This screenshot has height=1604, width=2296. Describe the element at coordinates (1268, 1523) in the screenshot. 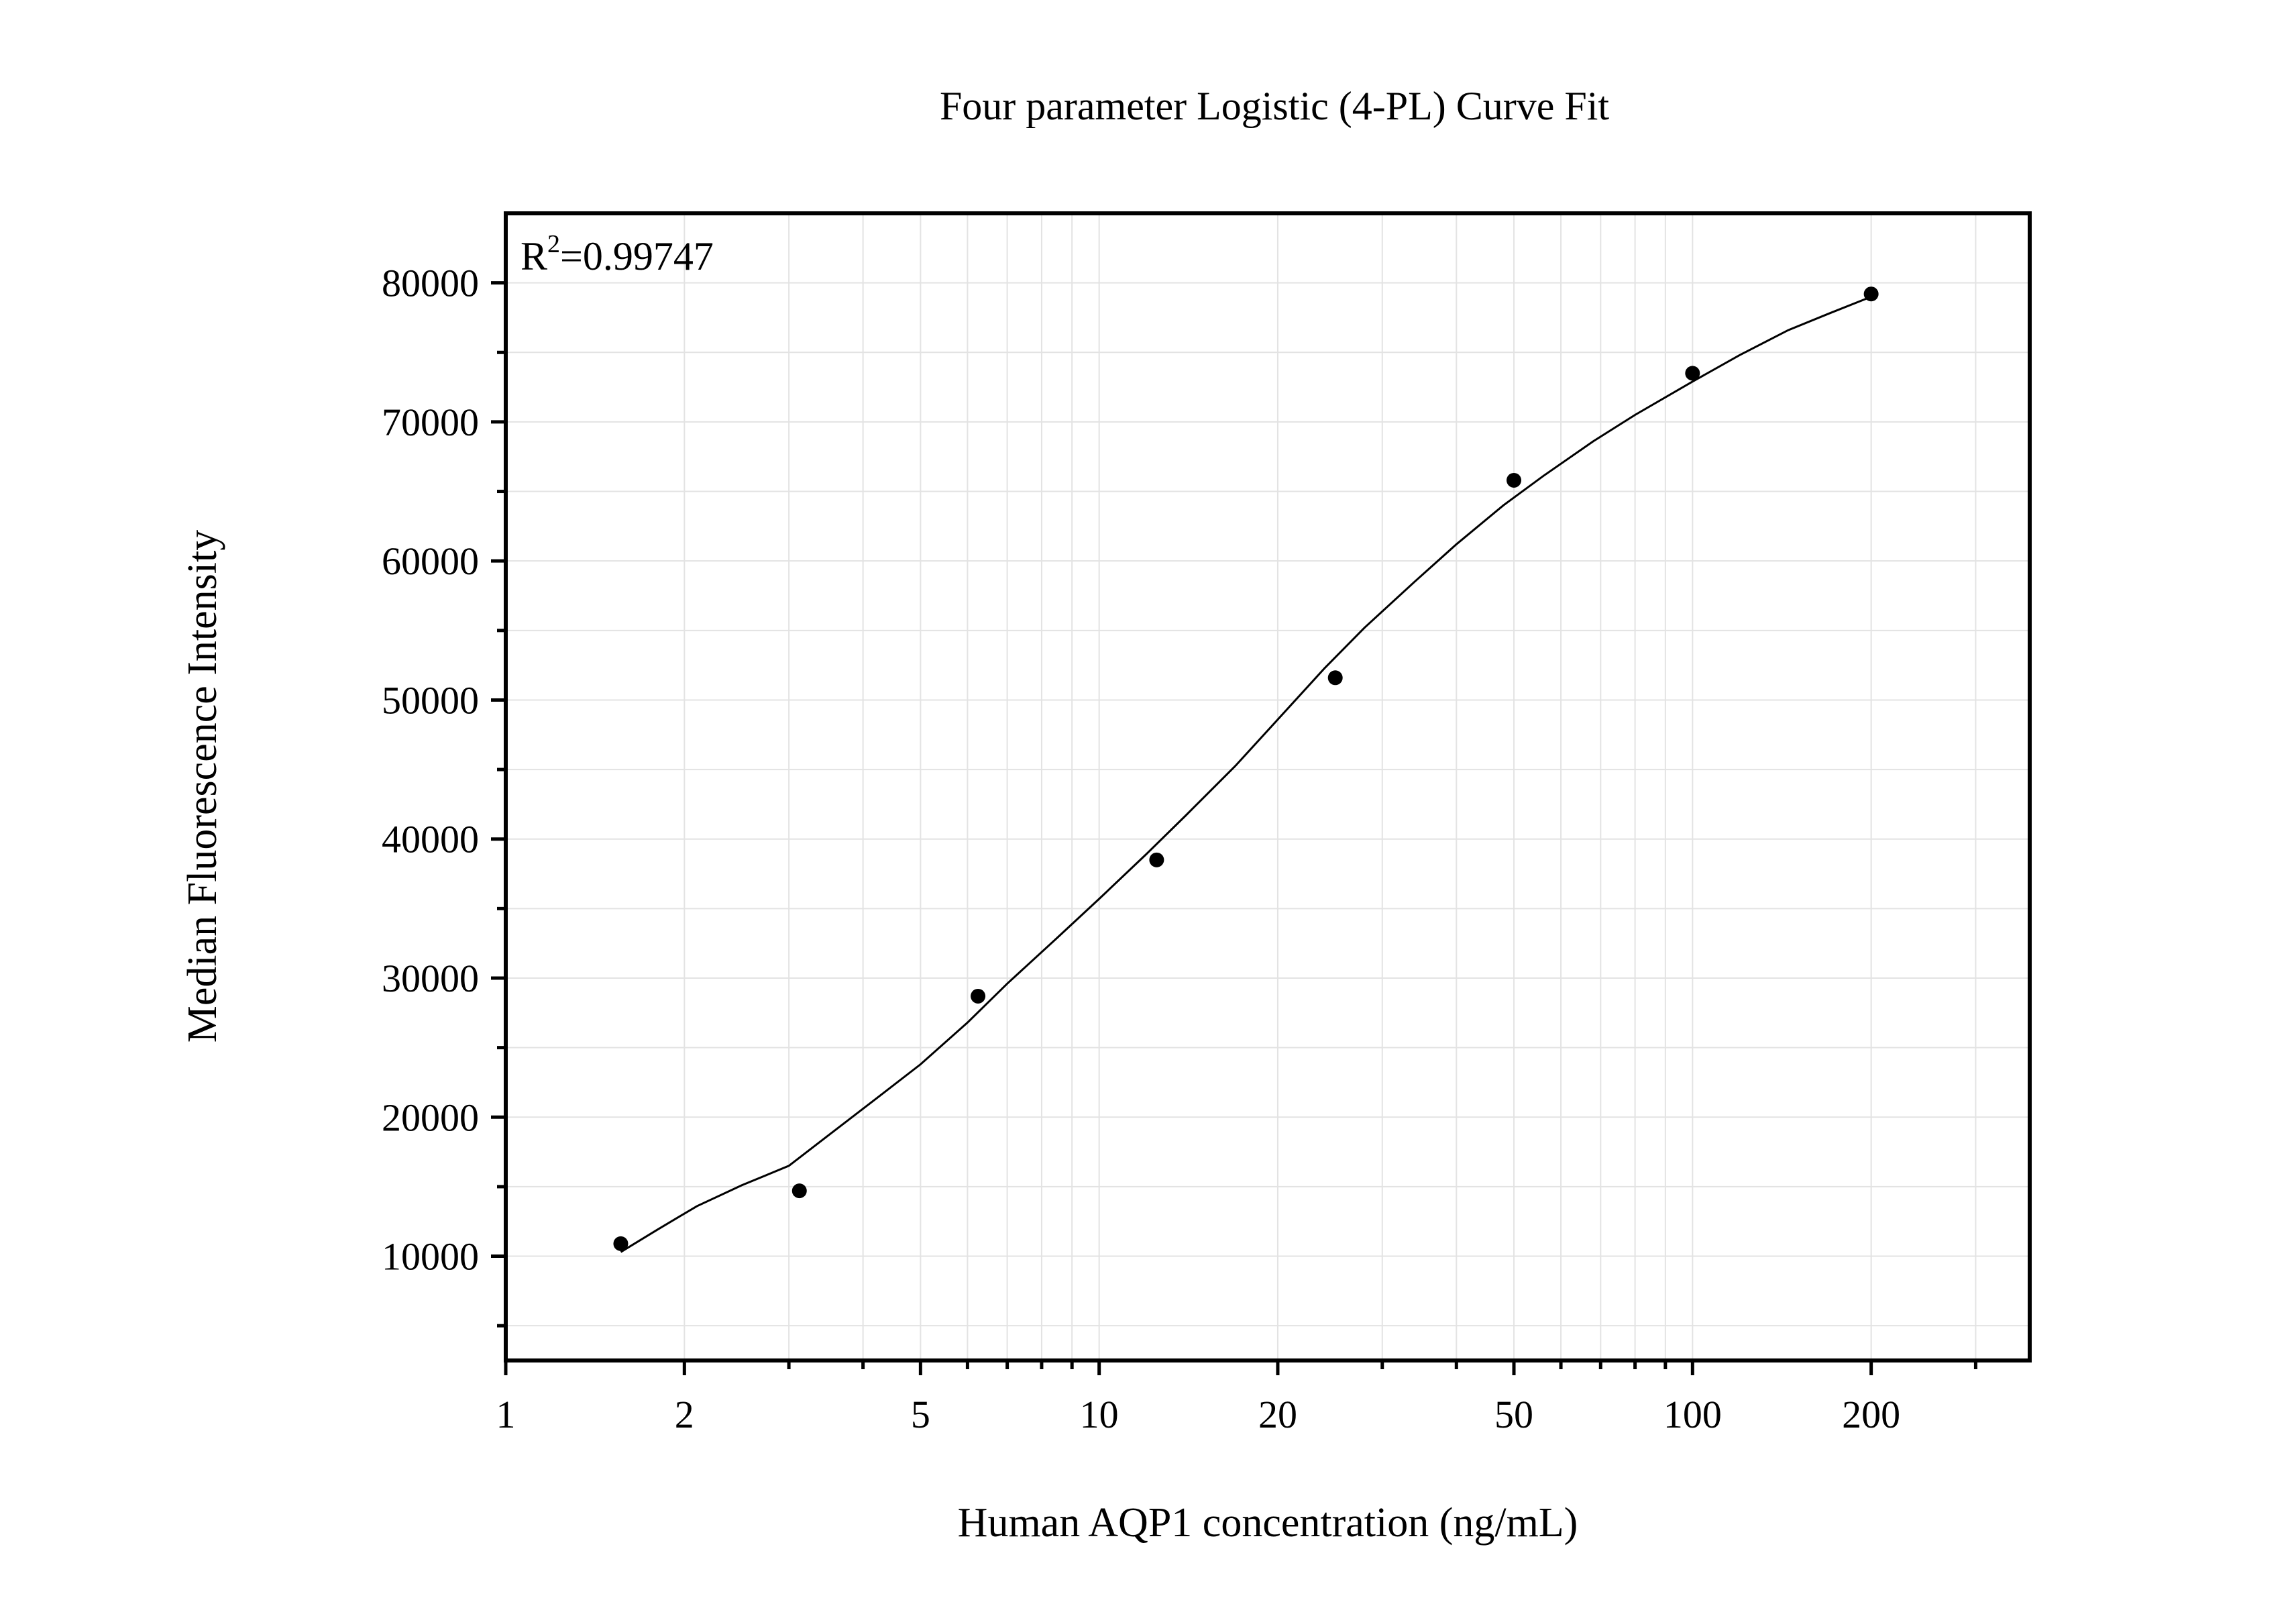

I see `x-axis-title: Human AQP1 concentration (ng/mL)` at that location.